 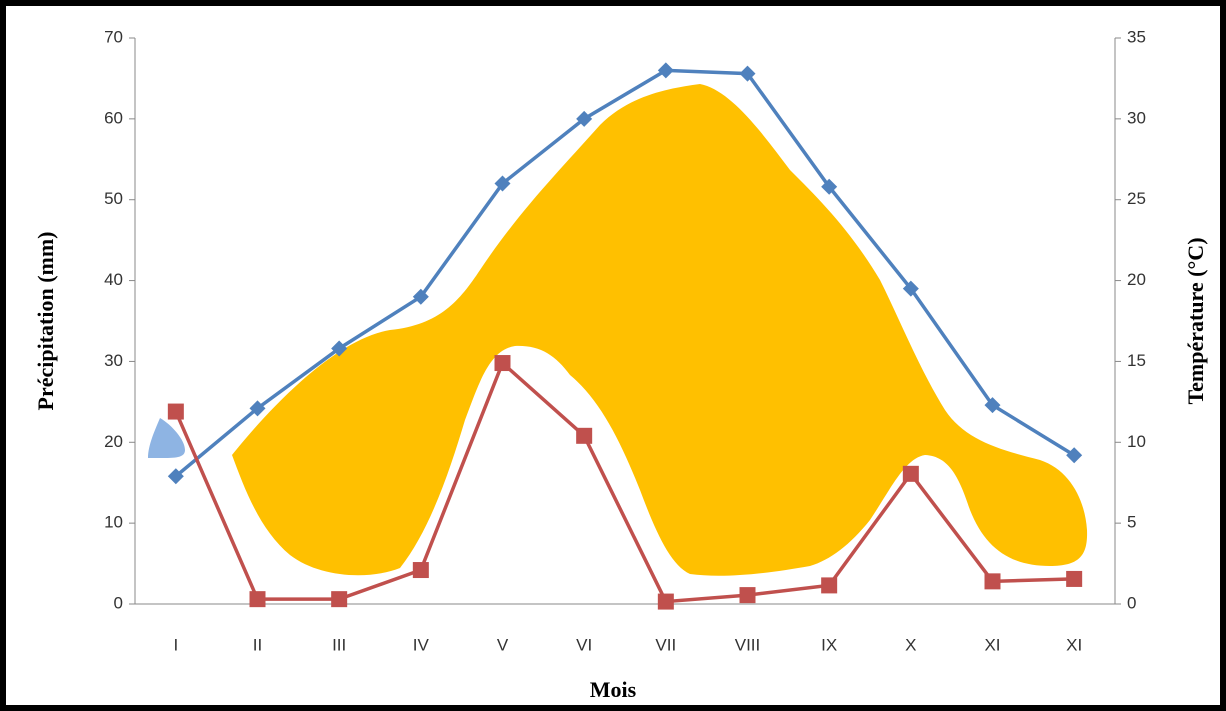 I want to click on y-tick-label: 60, so click(x=113, y=117).